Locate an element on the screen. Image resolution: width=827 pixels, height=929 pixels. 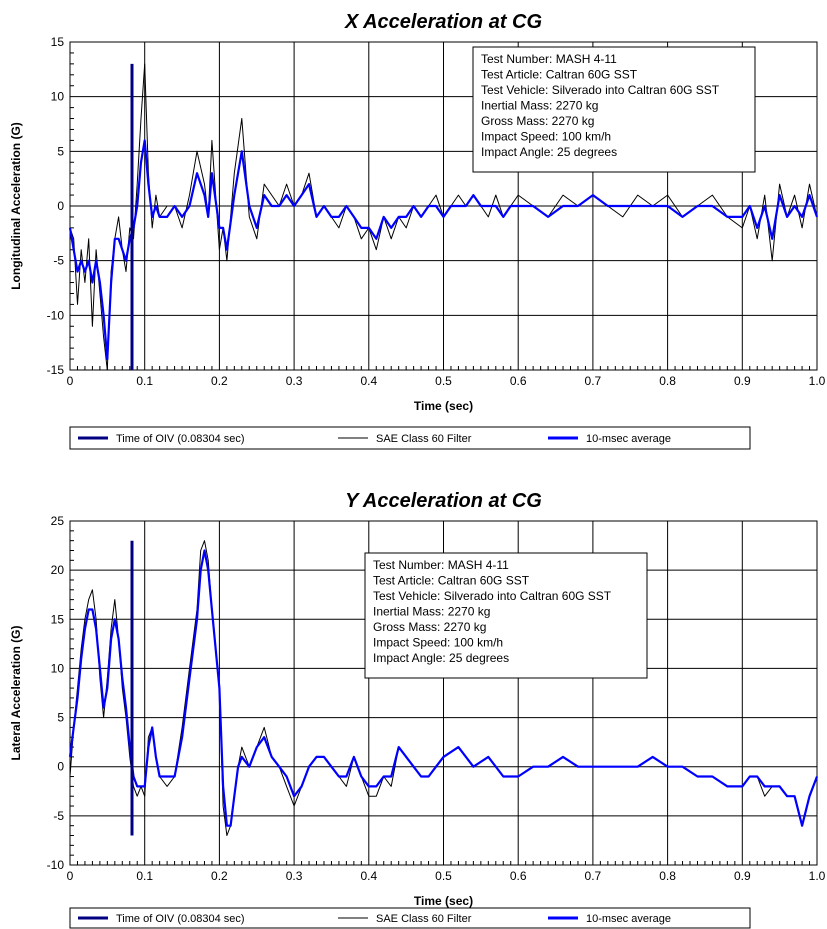
y-tick-label: -15 is located at coordinates (56, 370).